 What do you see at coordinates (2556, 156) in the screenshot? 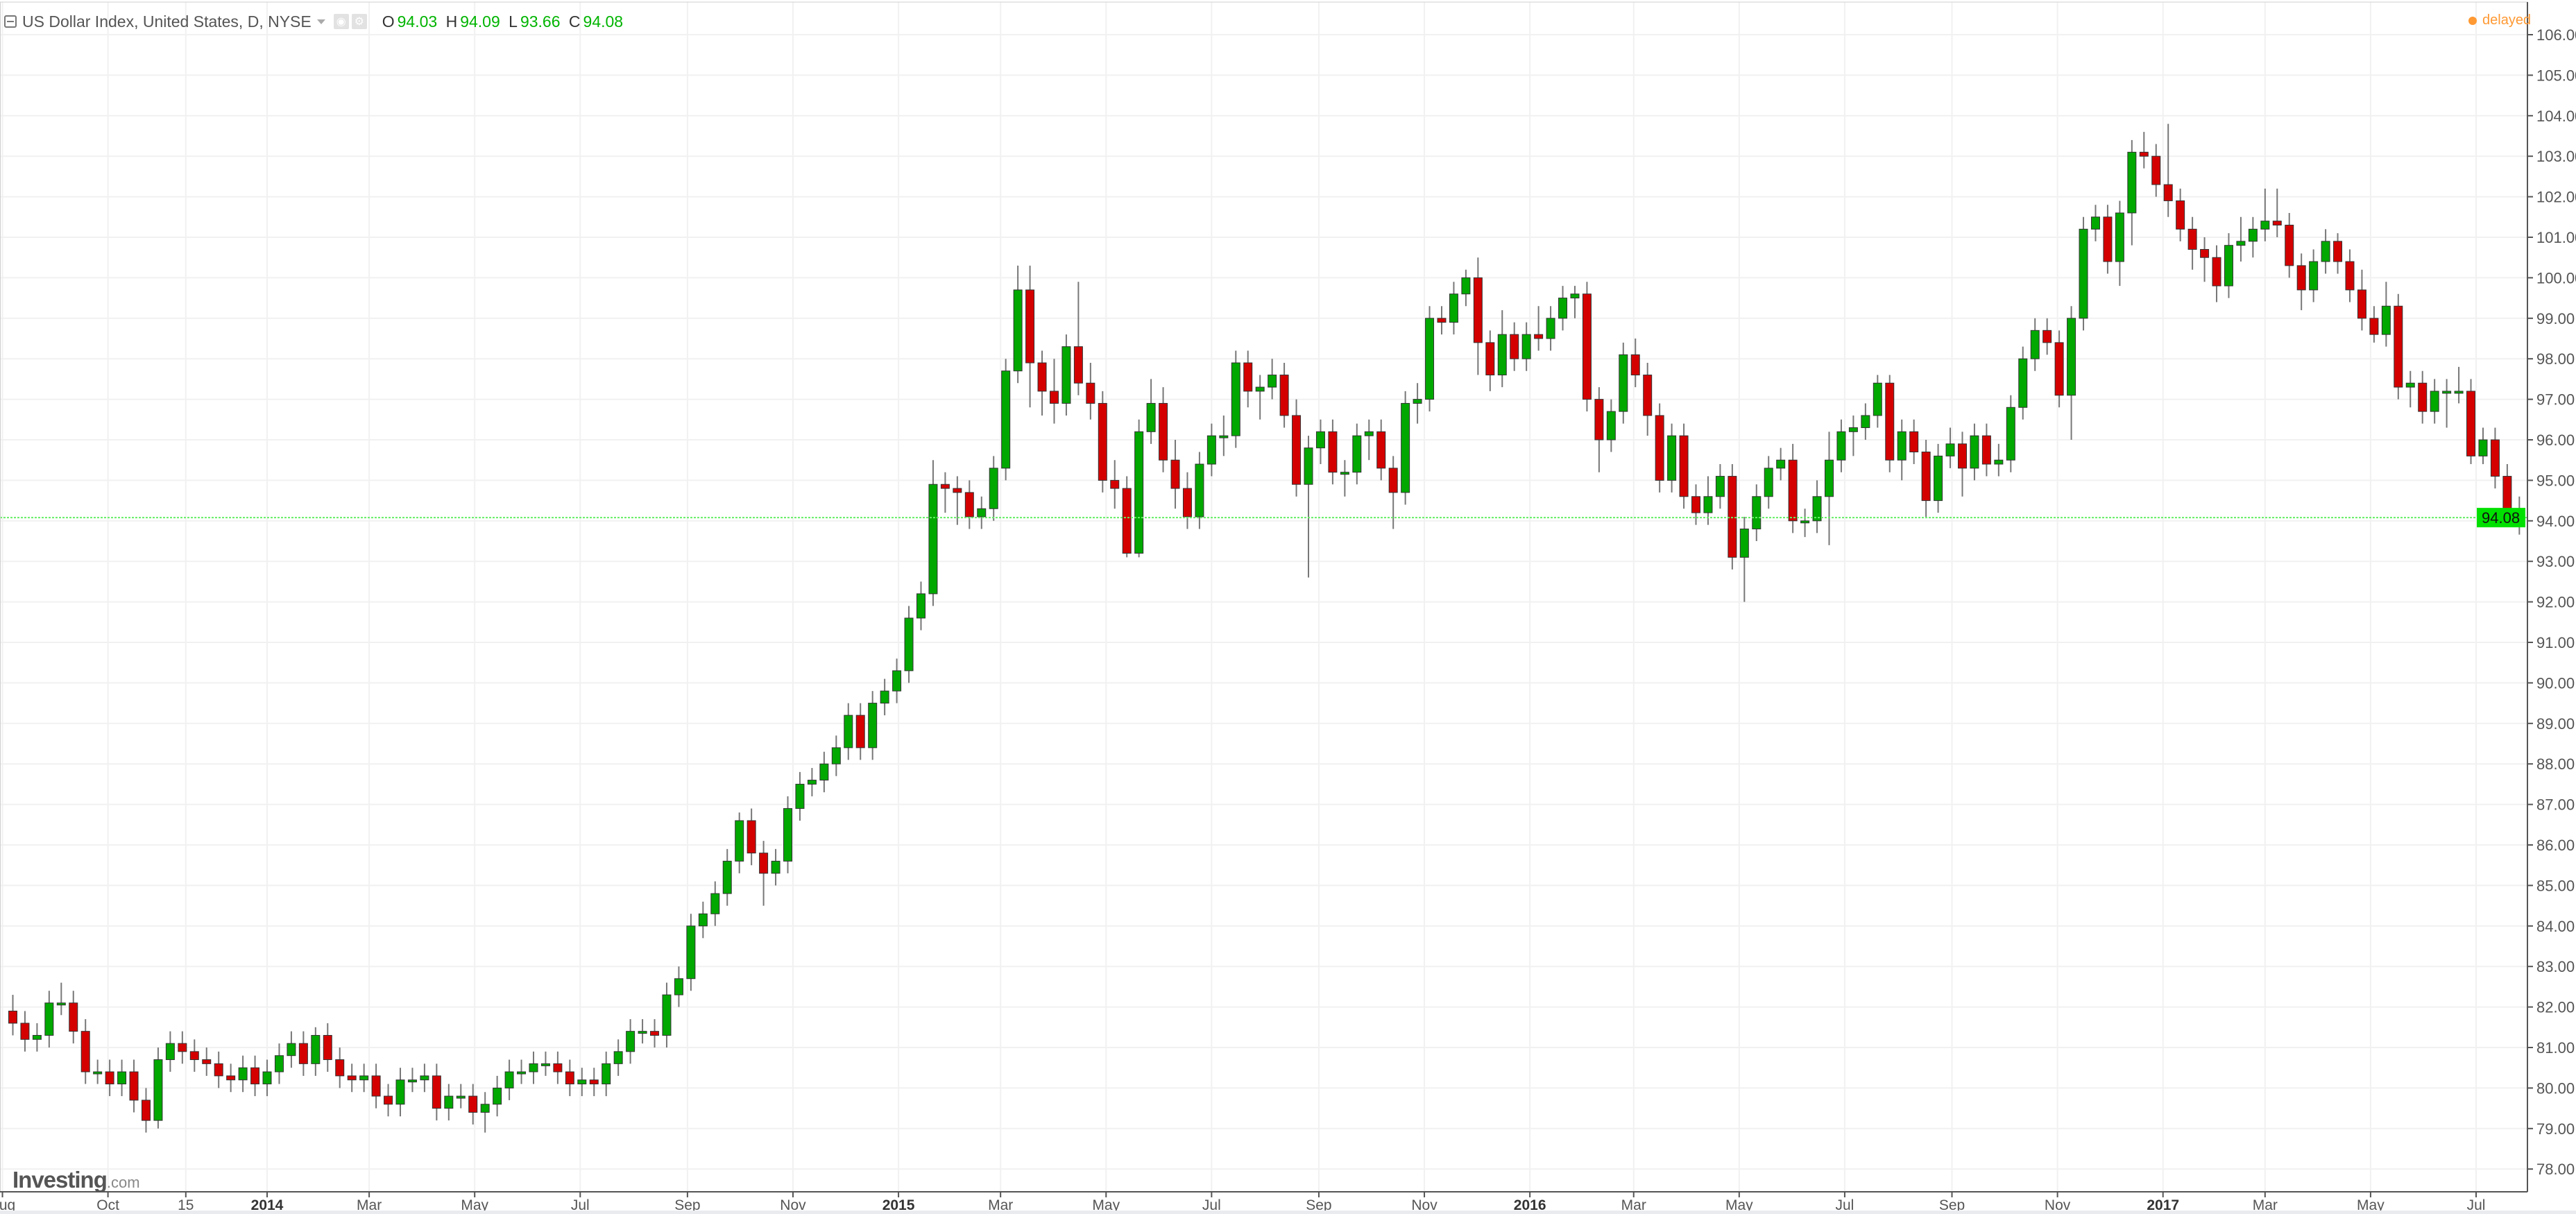
I see `y-tick-label: 103.00` at bounding box center [2556, 156].